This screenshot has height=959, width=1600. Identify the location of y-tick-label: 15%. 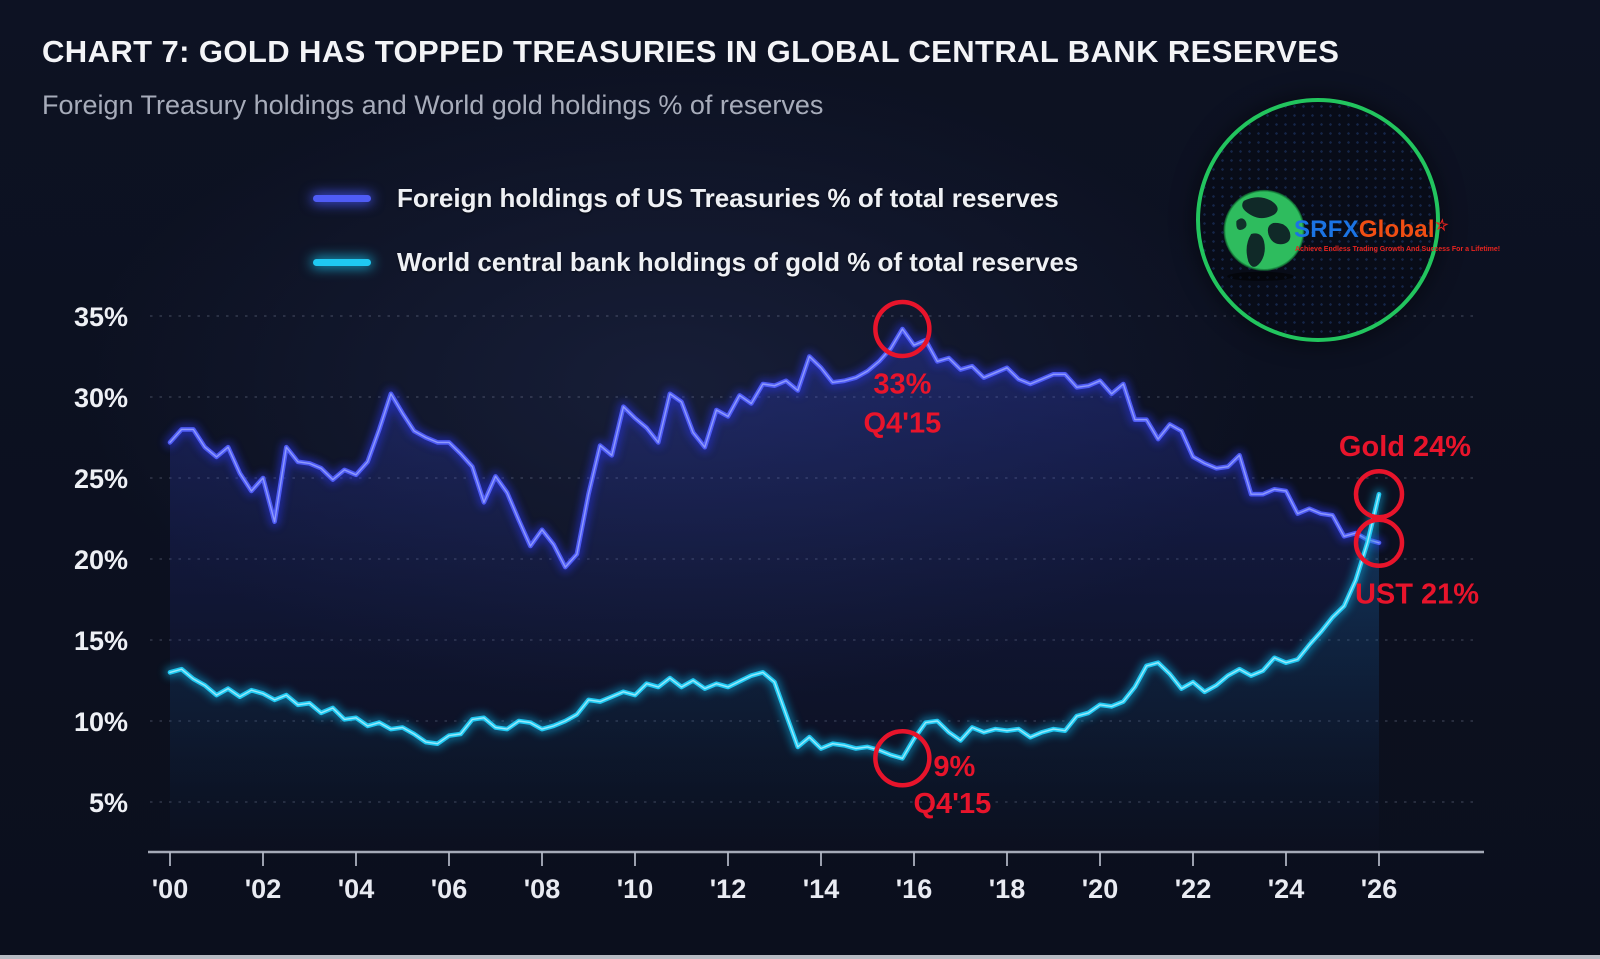
(101, 641).